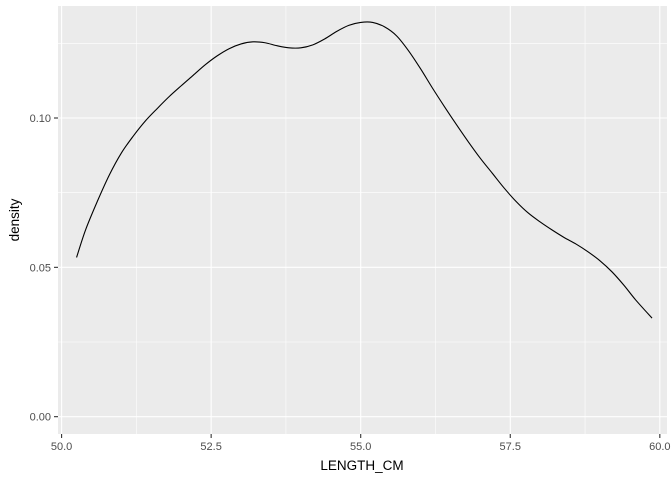 The height and width of the screenshot is (480, 672). Describe the element at coordinates (40, 268) in the screenshot. I see `y-tick-label: 0.05` at that location.